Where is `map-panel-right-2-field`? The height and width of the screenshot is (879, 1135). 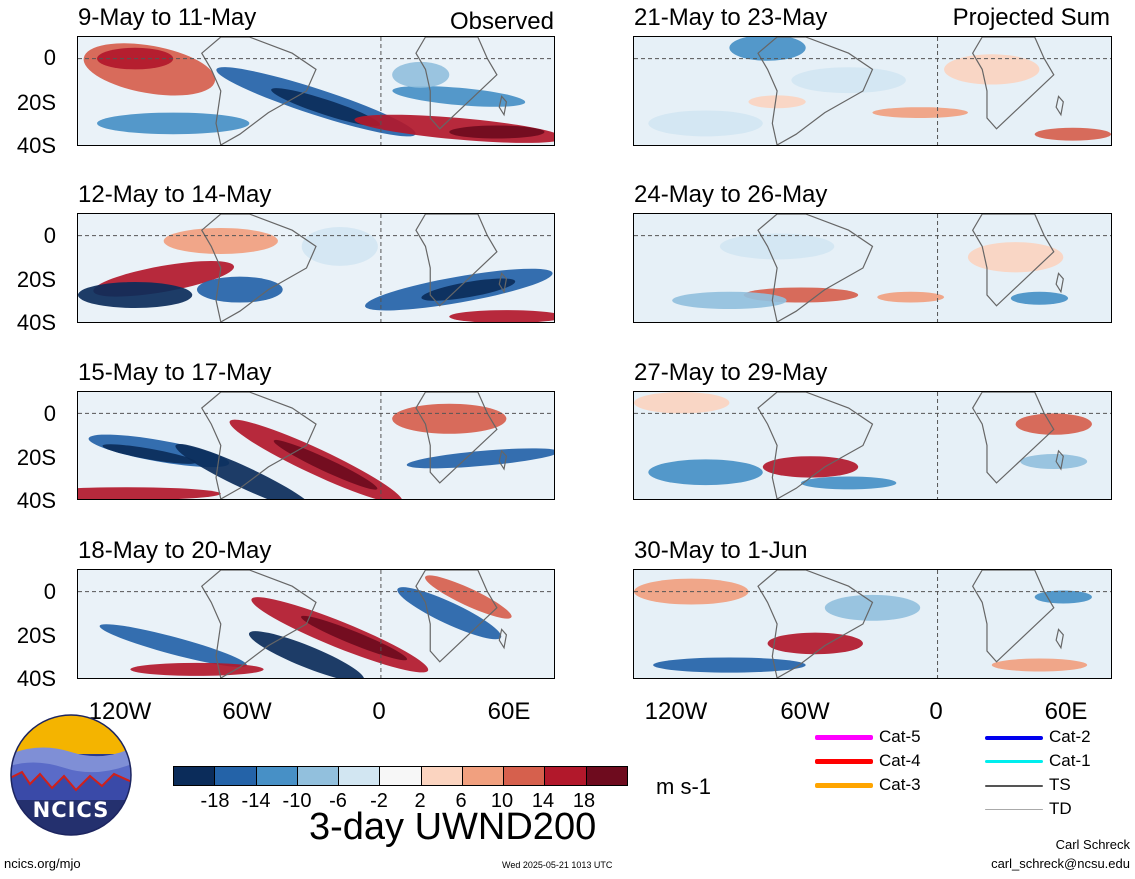
map-panel-right-2-field is located at coordinates (872, 268).